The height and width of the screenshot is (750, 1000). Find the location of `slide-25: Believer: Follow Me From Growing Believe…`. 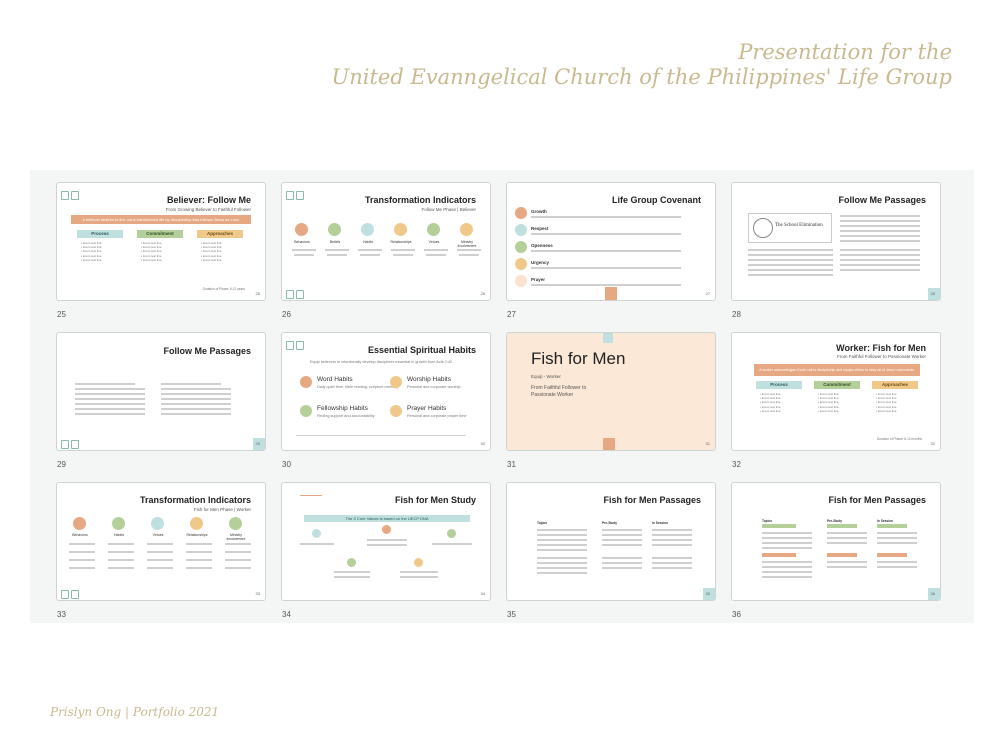

slide-25: Believer: Follow Me From Growing Believe… is located at coordinates (161, 241).